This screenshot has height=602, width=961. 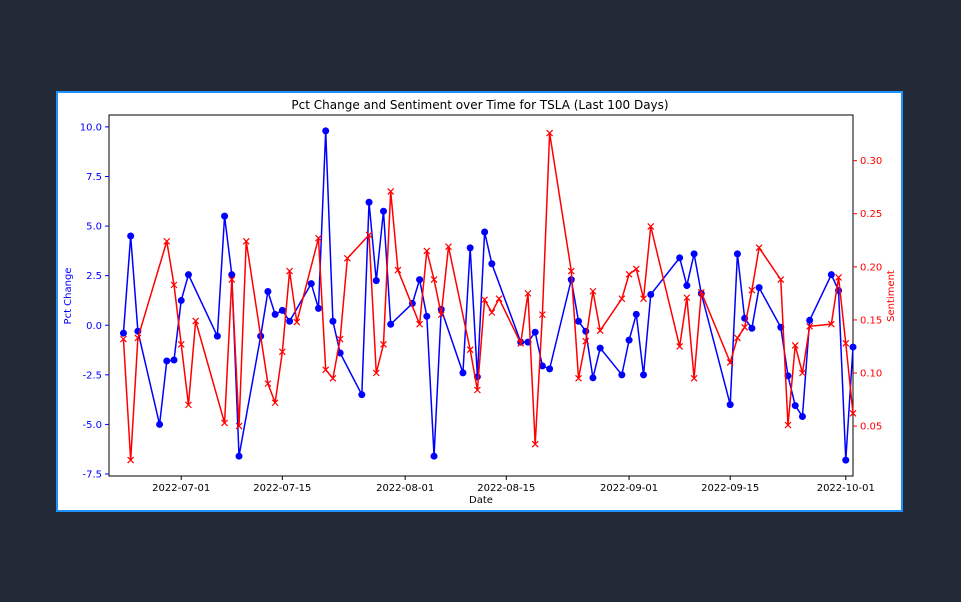 What do you see at coordinates (94, 227) in the screenshot?
I see `left-y-tick-label: 5.0` at bounding box center [94, 227].